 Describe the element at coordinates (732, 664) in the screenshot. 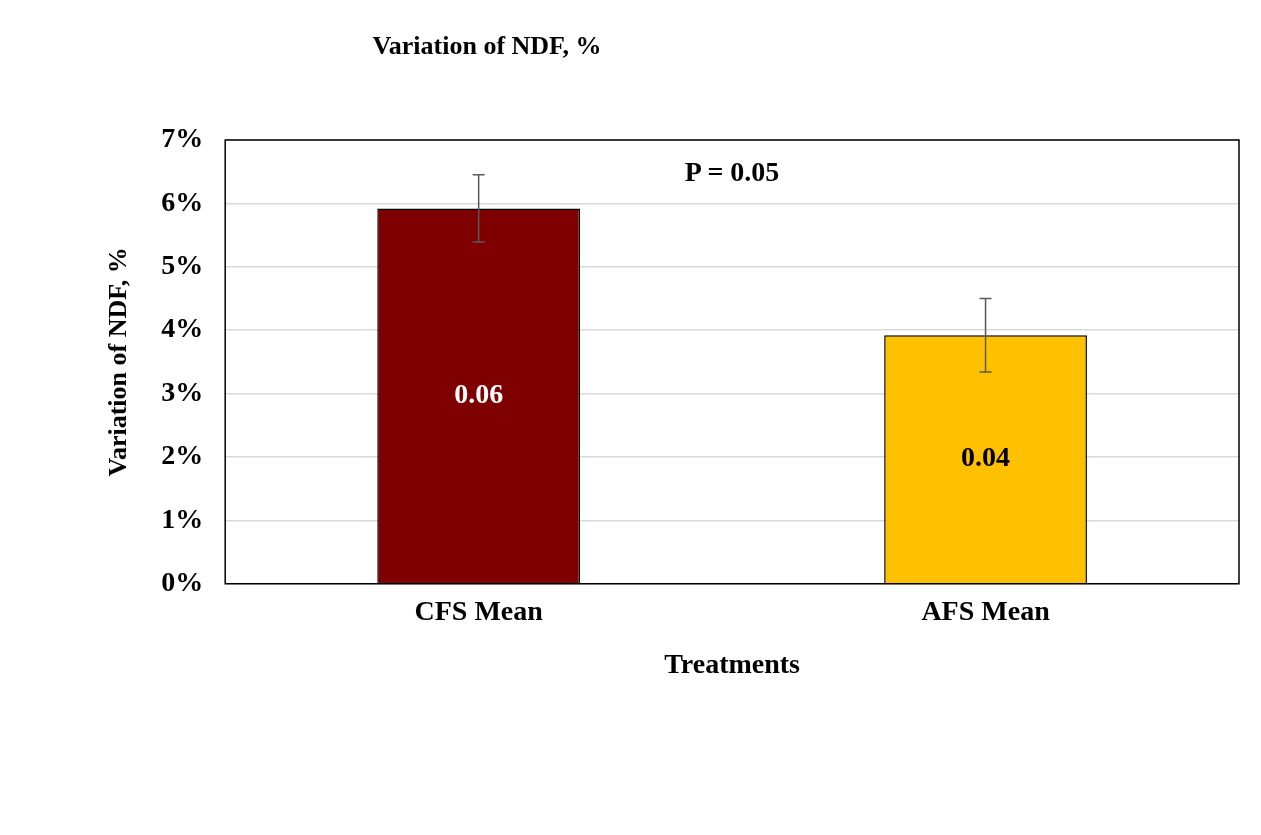

I see `x-axis-title: Treatments` at that location.